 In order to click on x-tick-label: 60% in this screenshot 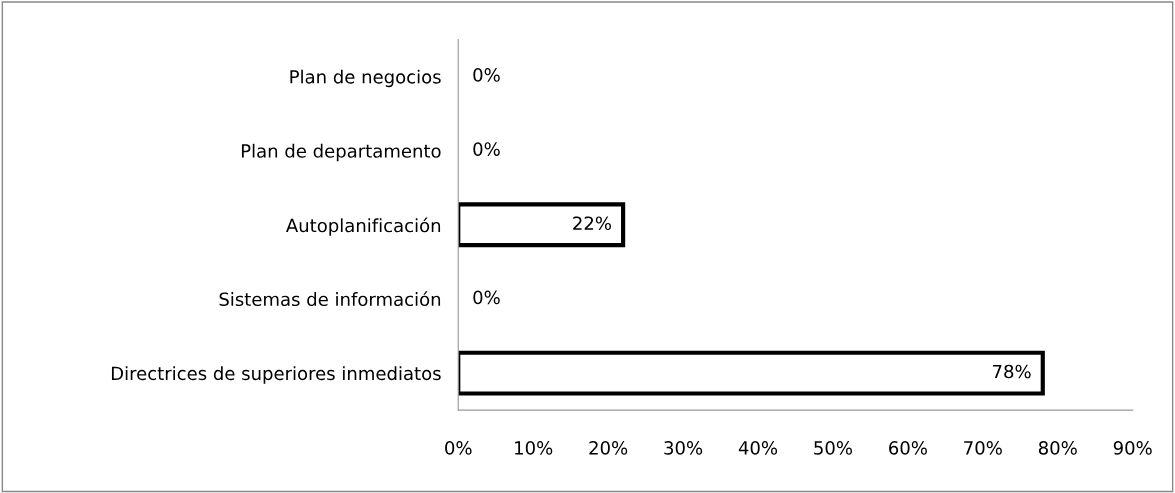, I will do `click(908, 448)`.